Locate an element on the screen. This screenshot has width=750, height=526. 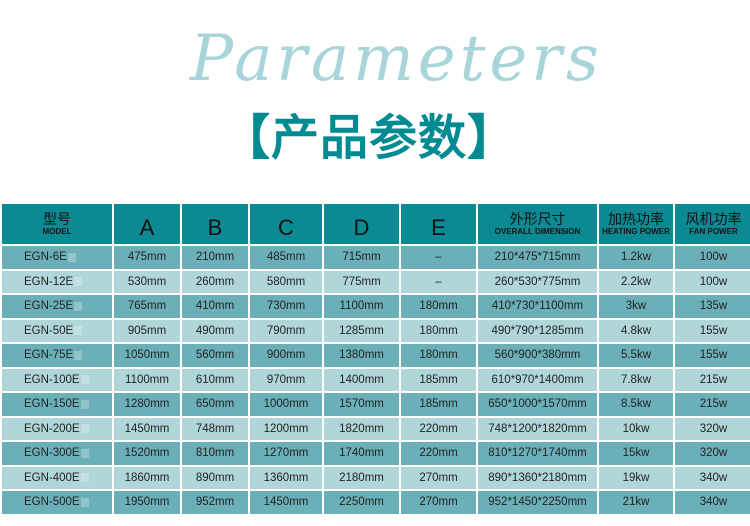
table-cell: 7.8kw is located at coordinates (636, 379).